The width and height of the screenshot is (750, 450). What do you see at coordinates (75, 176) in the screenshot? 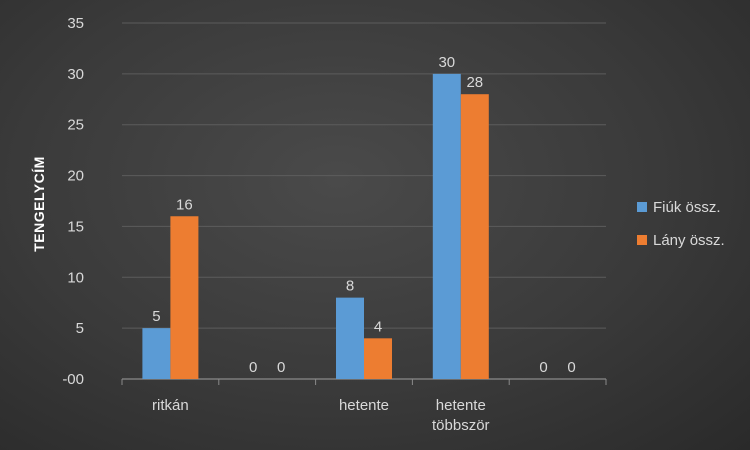
I see `y-tick-label: 20` at bounding box center [75, 176].